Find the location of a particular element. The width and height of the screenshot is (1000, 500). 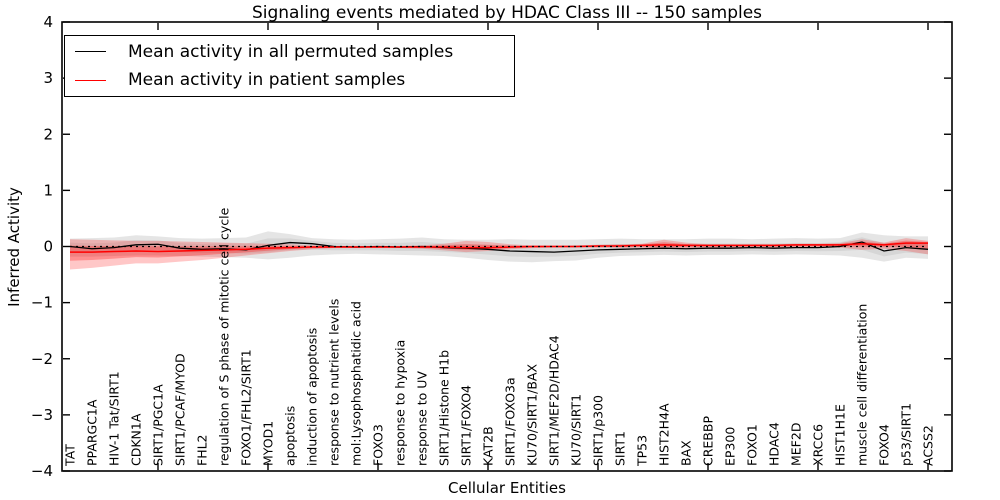

x-tick-label: KU70/SIRT1/BAX is located at coordinates (532, 415).